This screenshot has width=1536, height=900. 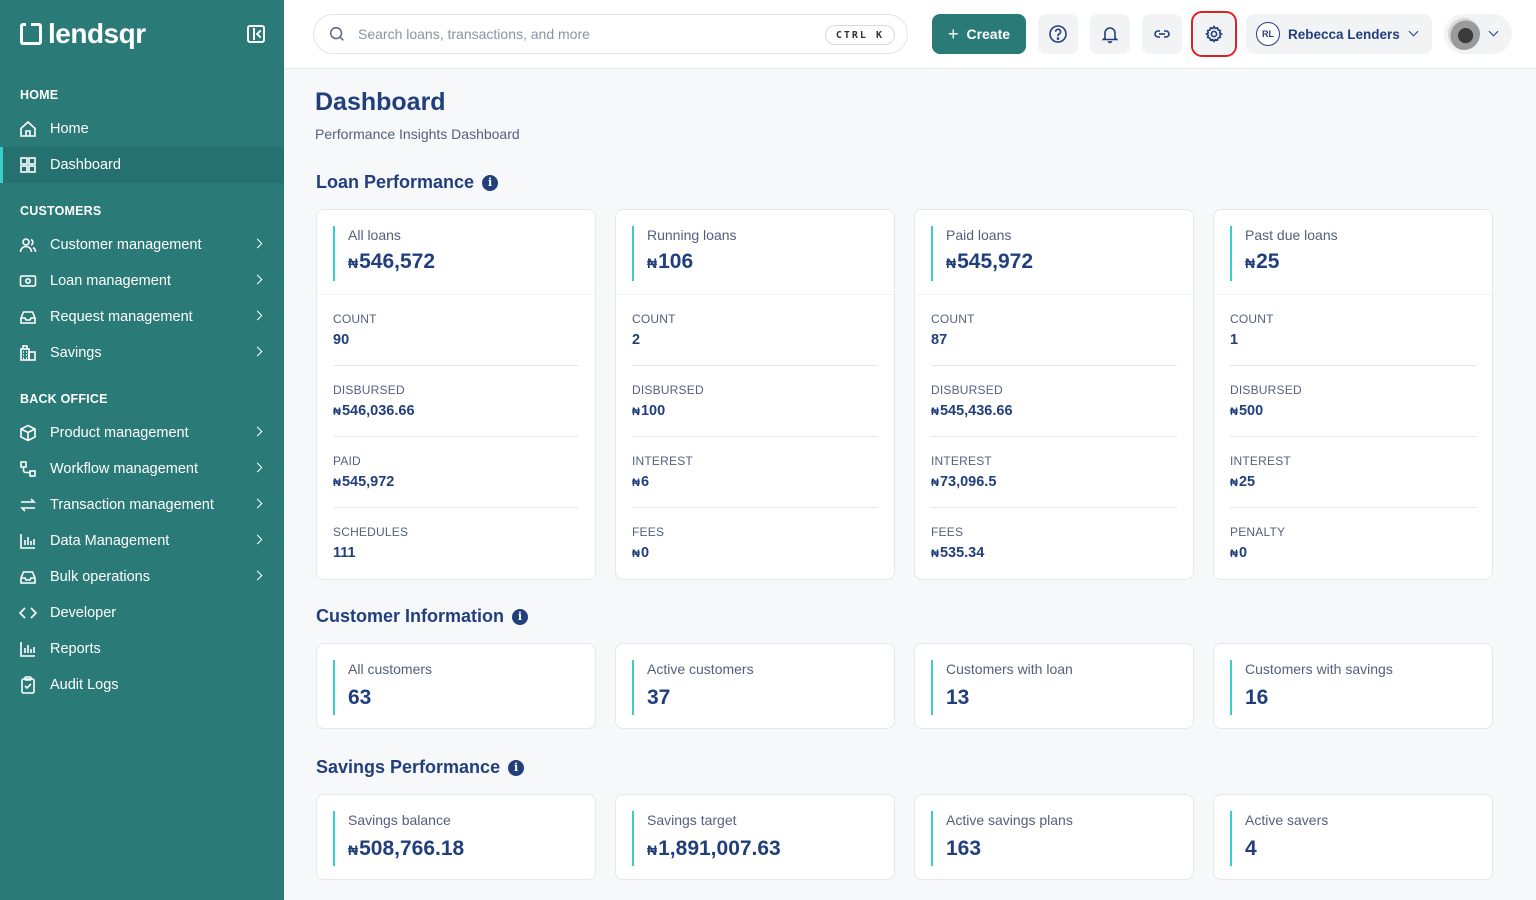 What do you see at coordinates (456, 553) in the screenshot?
I see `stat-value: 111` at bounding box center [456, 553].